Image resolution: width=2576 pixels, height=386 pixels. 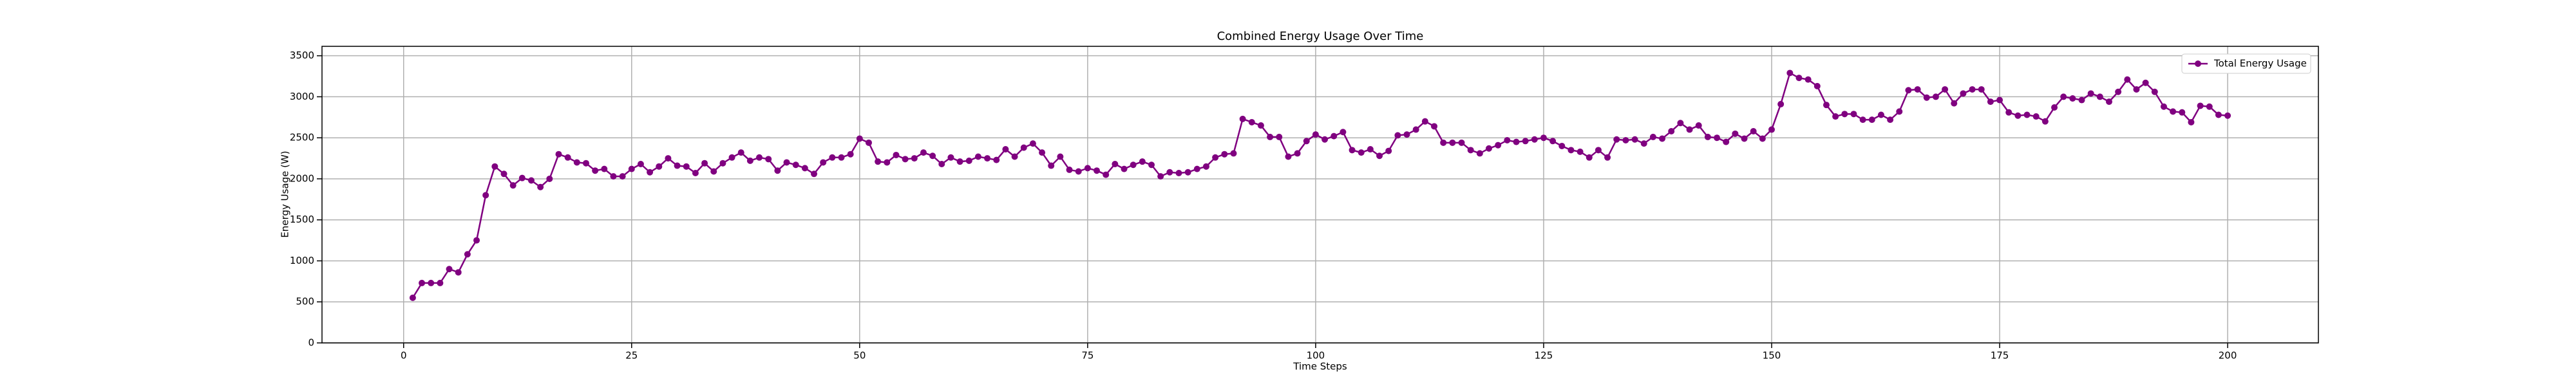 I want to click on y-tick-label: 2000, so click(x=302, y=178).